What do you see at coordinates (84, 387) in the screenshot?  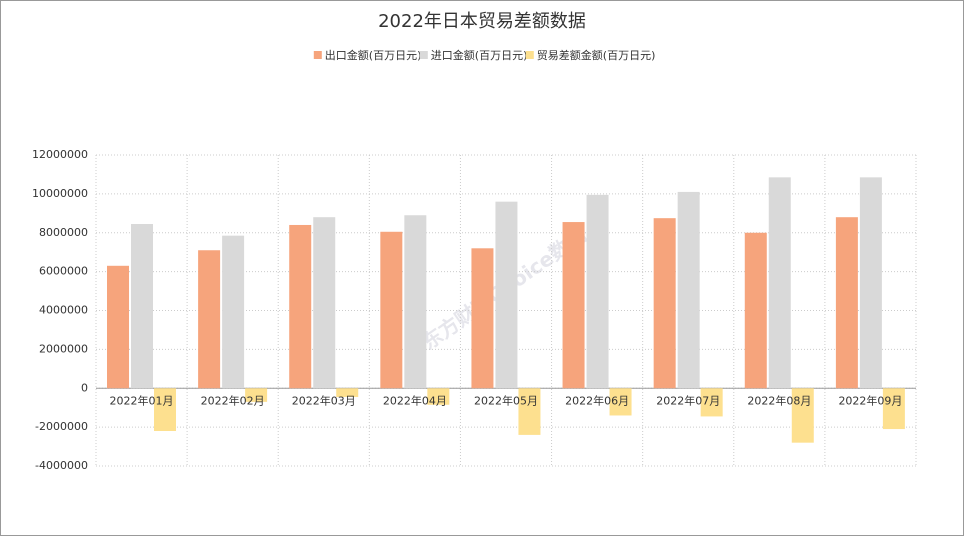 I see `y-tick-label: 0` at bounding box center [84, 387].